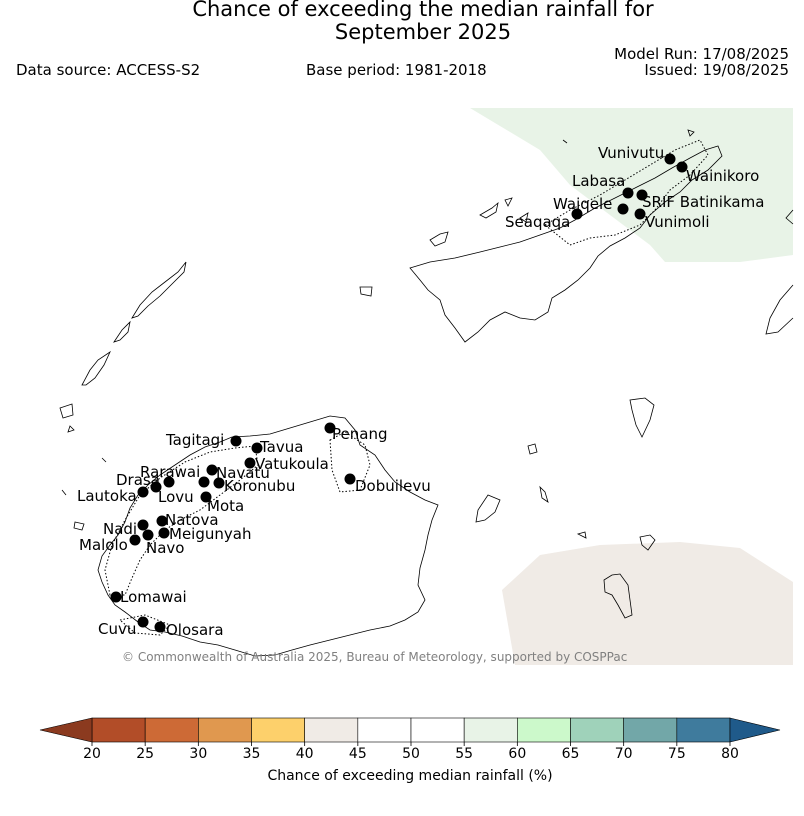 The image size is (804, 816). Describe the element at coordinates (145, 754) in the screenshot. I see `colorbar-tick-label: 25` at that location.